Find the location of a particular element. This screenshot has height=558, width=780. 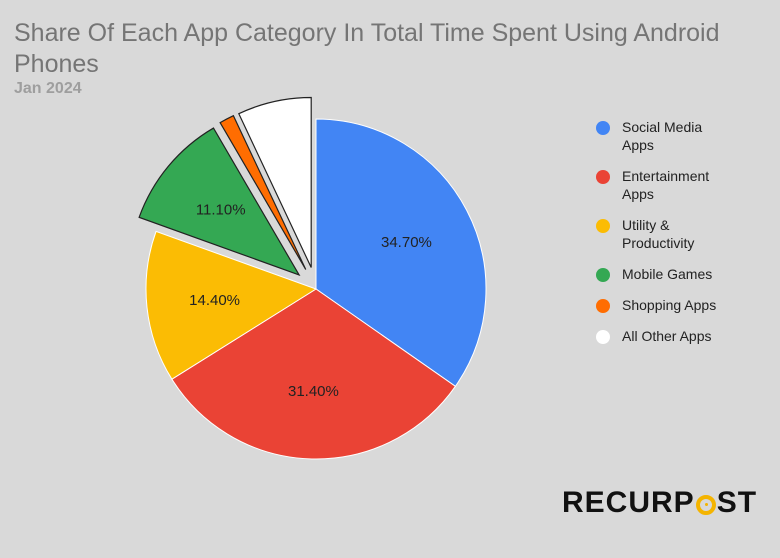

logo-o-icon is located at coordinates (705, 505).